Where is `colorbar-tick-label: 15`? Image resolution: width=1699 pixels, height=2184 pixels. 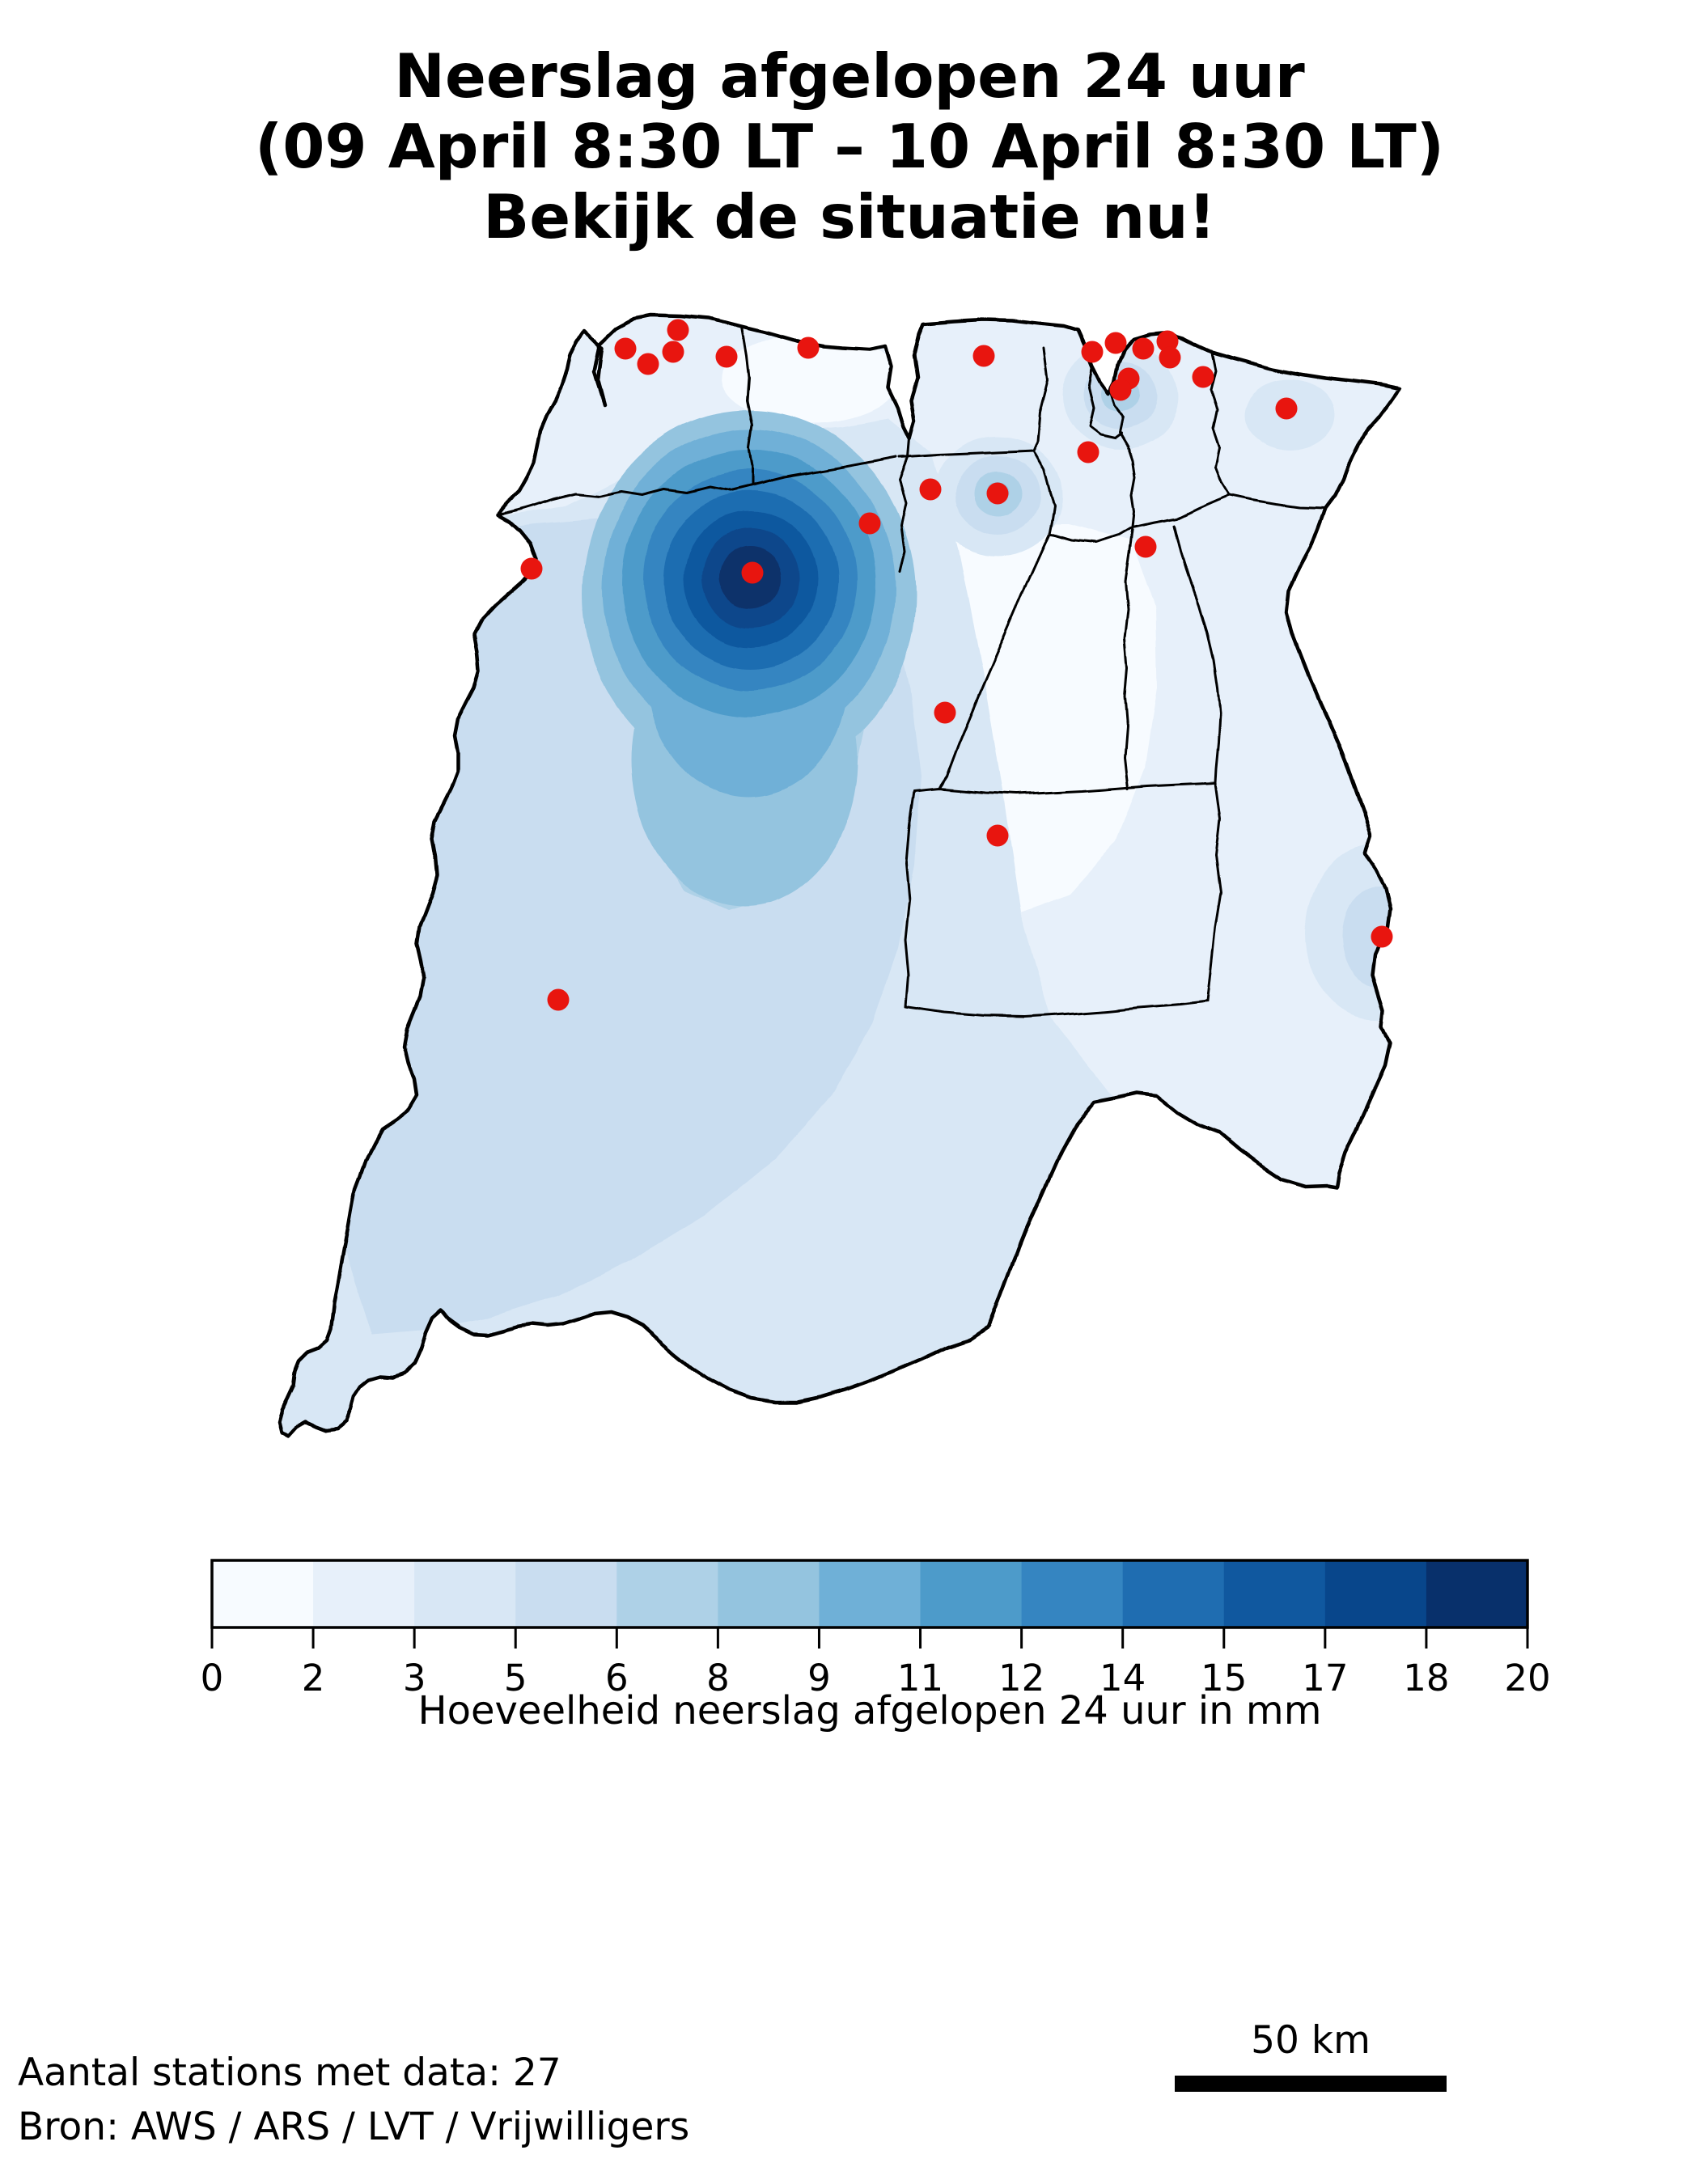 colorbar-tick-label: 15 is located at coordinates (1224, 1678).